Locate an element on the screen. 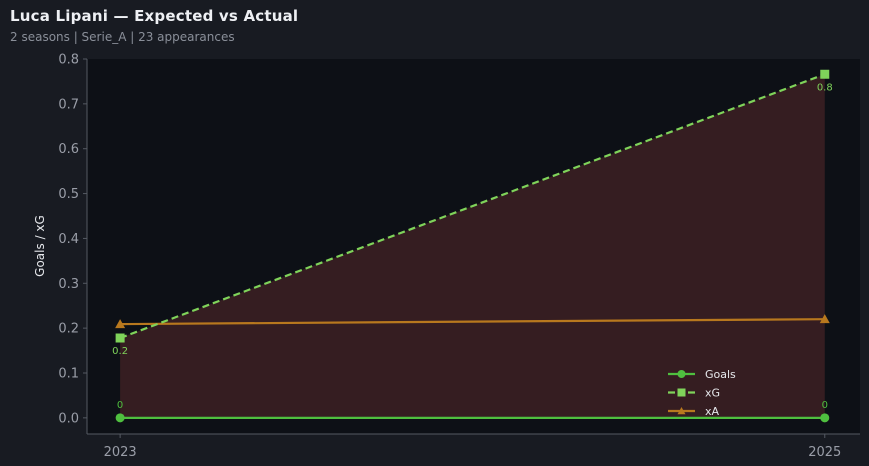 Image resolution: width=869 pixels, height=466 pixels. legend-xa-marker is located at coordinates (681, 411).